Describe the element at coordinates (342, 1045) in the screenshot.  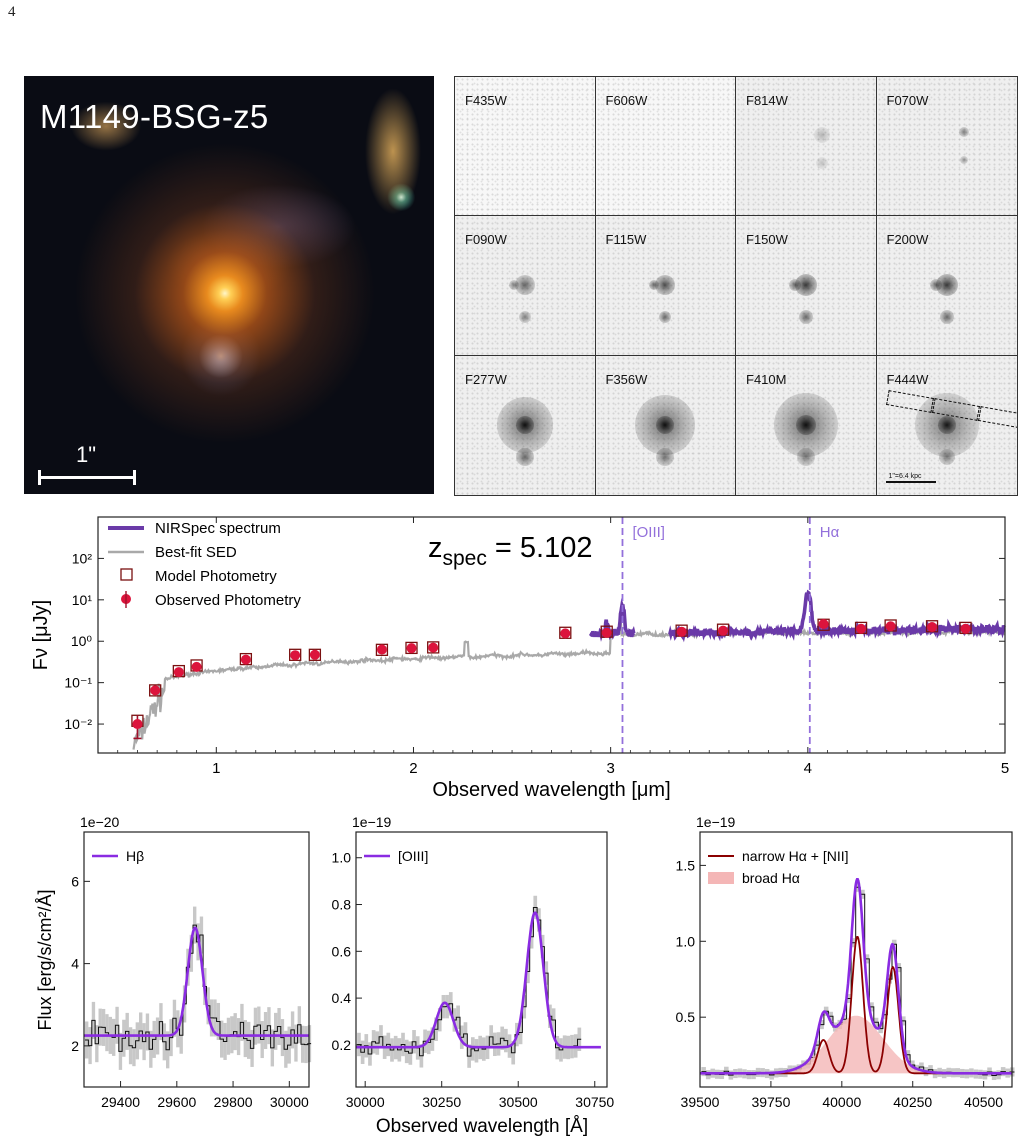
I see `y-tick-label: 0.2` at that location.